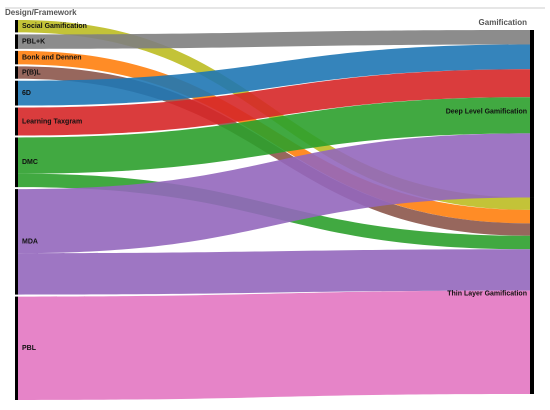 The image size is (550, 410). What do you see at coordinates (41, 12) in the screenshot?
I see `source-header: Design/Framework` at bounding box center [41, 12].